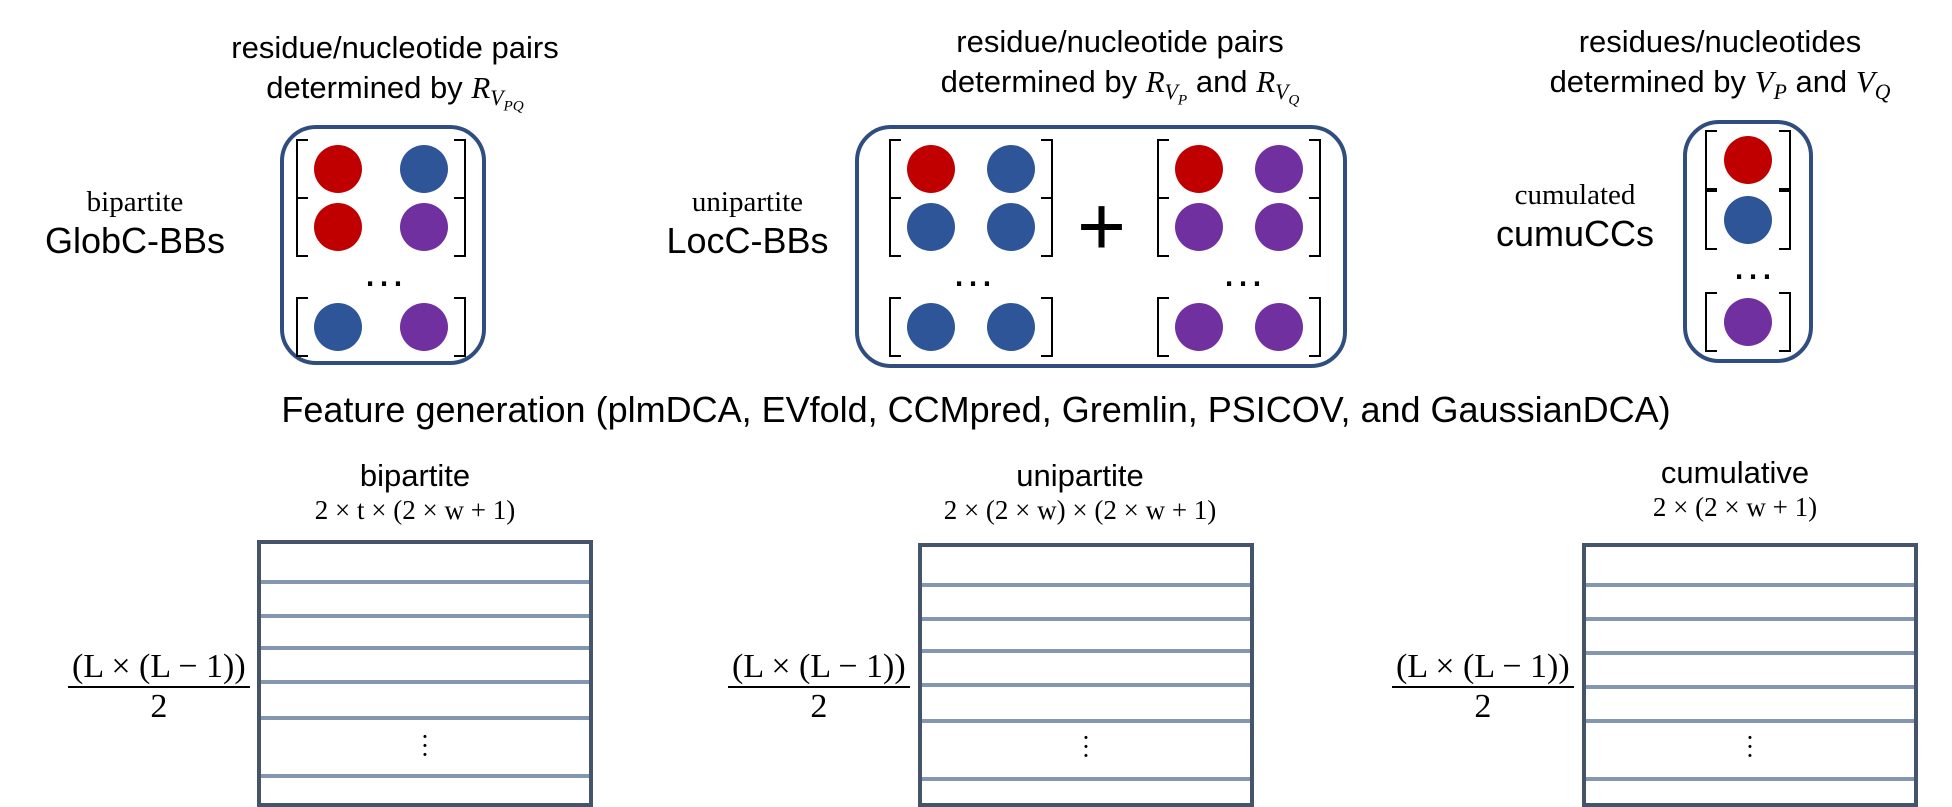  What do you see at coordinates (1750, 675) in the screenshot?
I see `cumulative-feature-matrix: · · ·` at bounding box center [1750, 675].